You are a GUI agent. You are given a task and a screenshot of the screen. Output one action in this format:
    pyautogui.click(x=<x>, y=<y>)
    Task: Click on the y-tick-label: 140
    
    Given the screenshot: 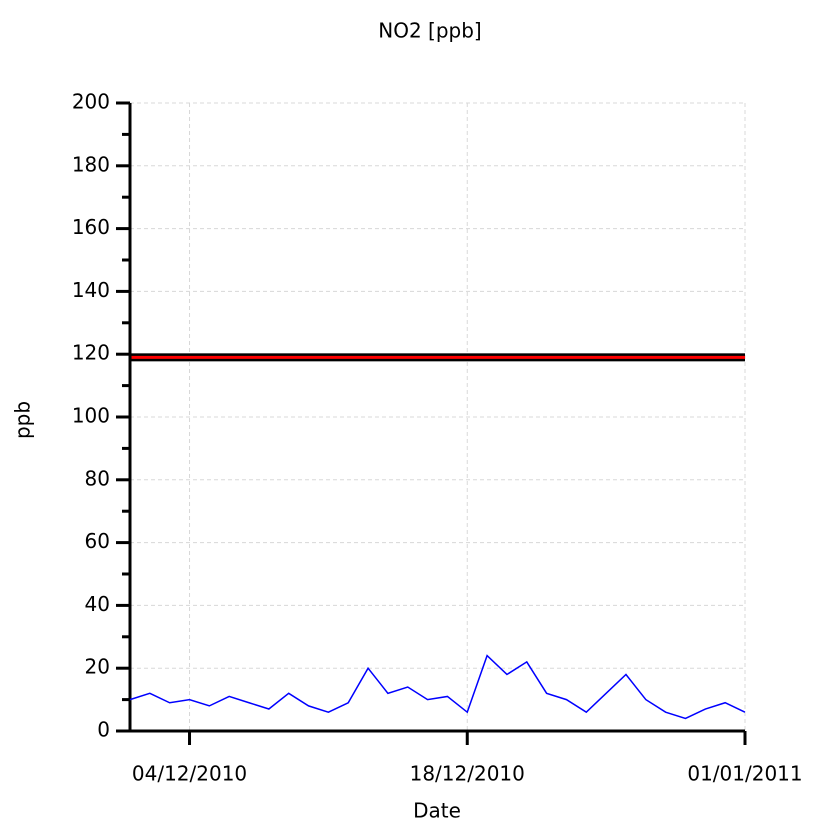 What is the action you would take?
    pyautogui.click(x=91, y=290)
    